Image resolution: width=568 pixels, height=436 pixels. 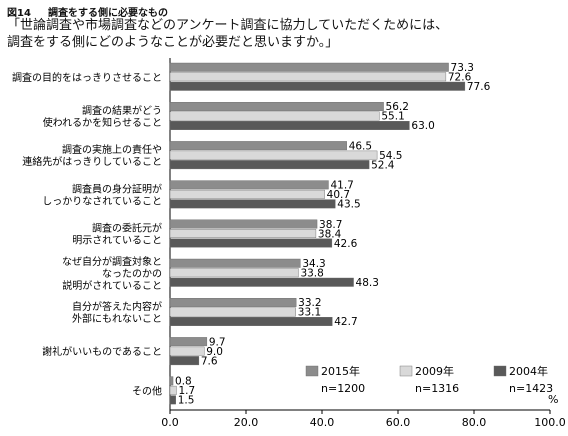 I want to click on x-axis-unit: %, so click(x=553, y=399).